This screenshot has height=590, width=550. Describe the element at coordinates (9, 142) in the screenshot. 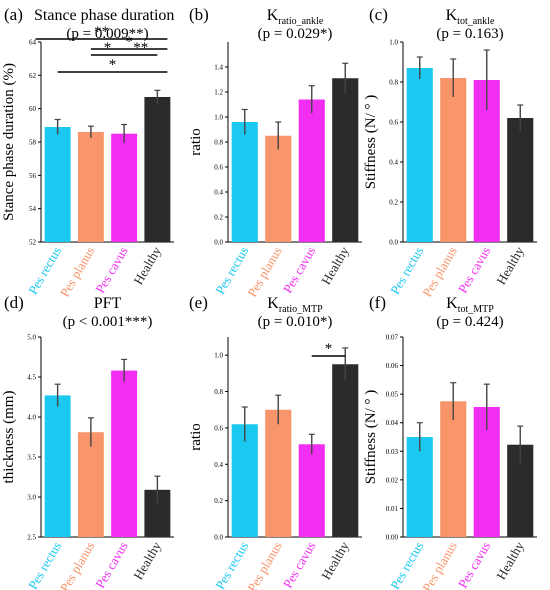

I see `y-axis-label: Stance phase duration (%)` at that location.